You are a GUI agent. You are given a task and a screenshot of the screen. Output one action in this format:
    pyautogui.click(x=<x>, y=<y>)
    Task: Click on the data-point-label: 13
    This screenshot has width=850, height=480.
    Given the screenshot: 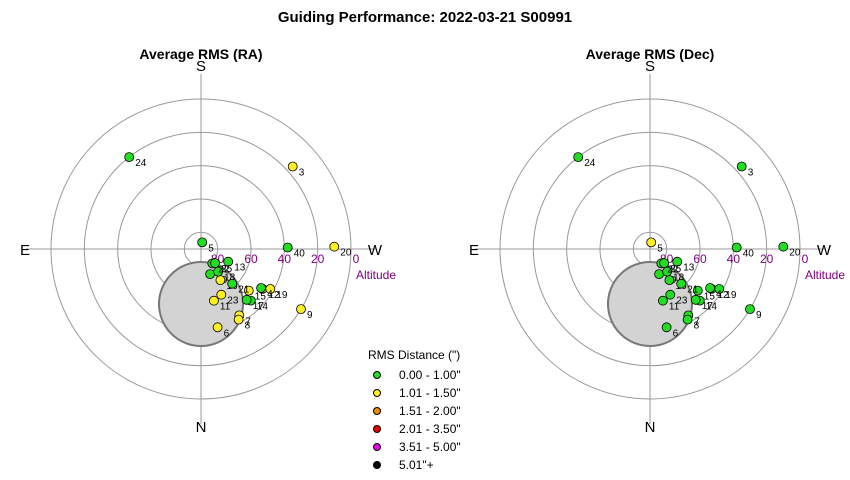 What is the action you would take?
    pyautogui.click(x=689, y=268)
    